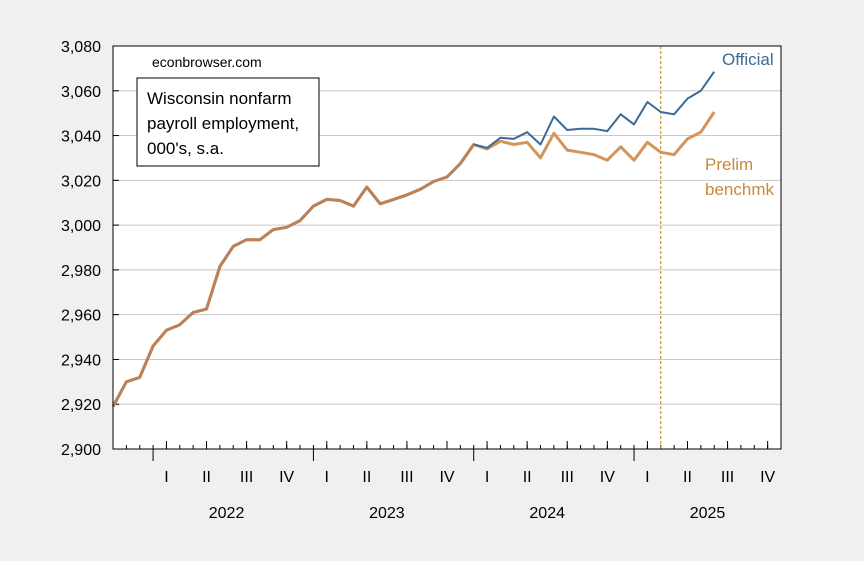 Image resolution: width=864 pixels, height=561 pixels. I want to click on y-tick-label: 3,020, so click(81, 181).